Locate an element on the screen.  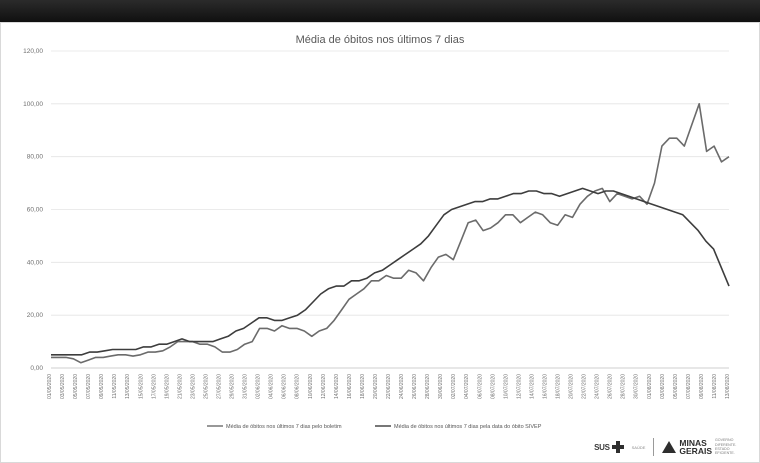
x-tick-label: 12/06/2020 is located at coordinates (324, 386).